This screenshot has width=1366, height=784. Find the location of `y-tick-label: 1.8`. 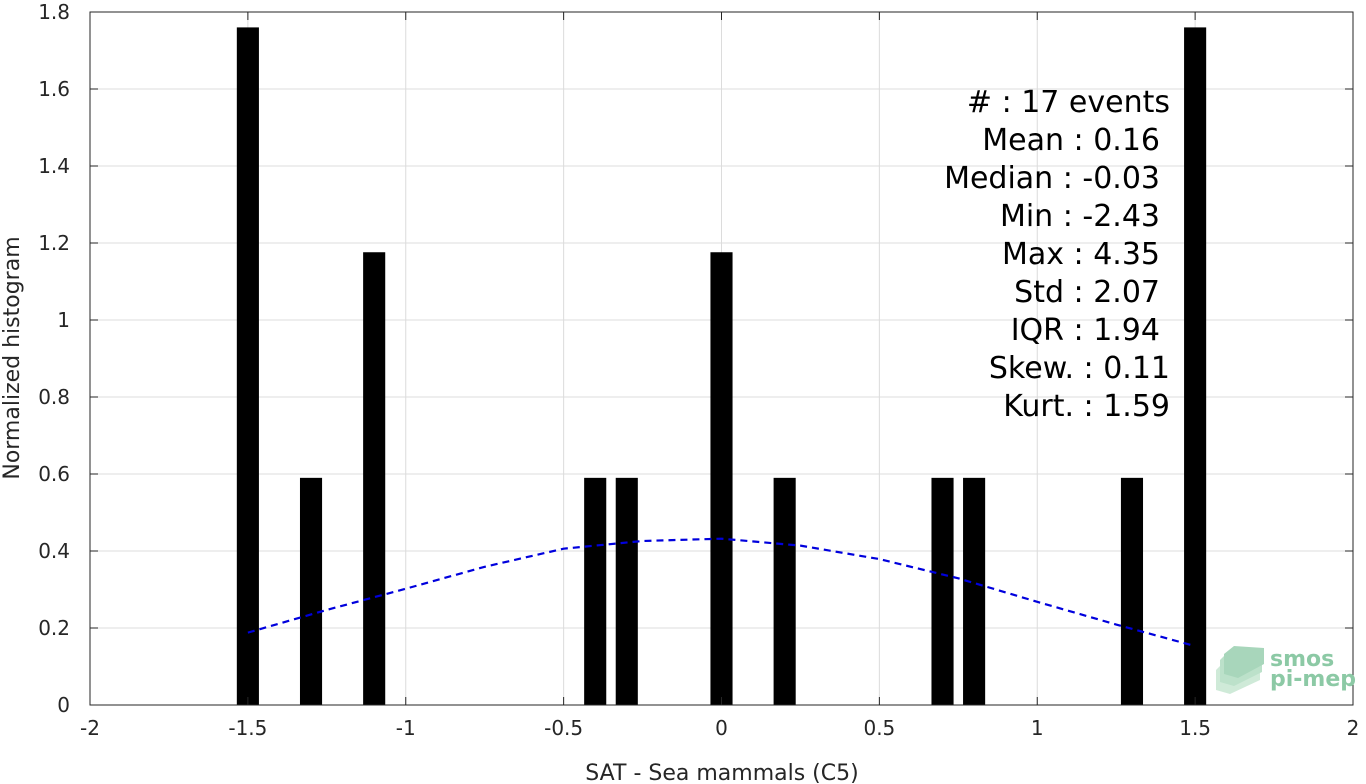

y-tick-label: 1.8 is located at coordinates (54, 12).